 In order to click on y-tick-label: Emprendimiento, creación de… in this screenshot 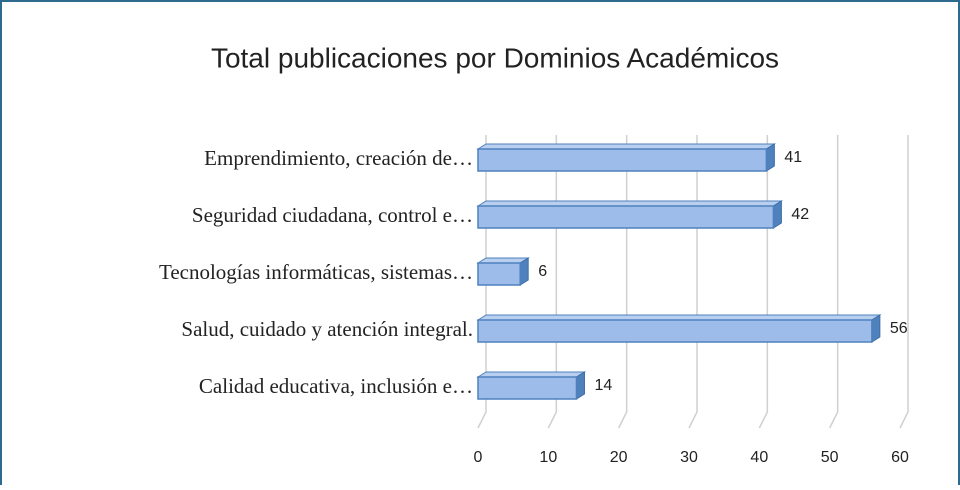, I will do `click(338, 158)`.